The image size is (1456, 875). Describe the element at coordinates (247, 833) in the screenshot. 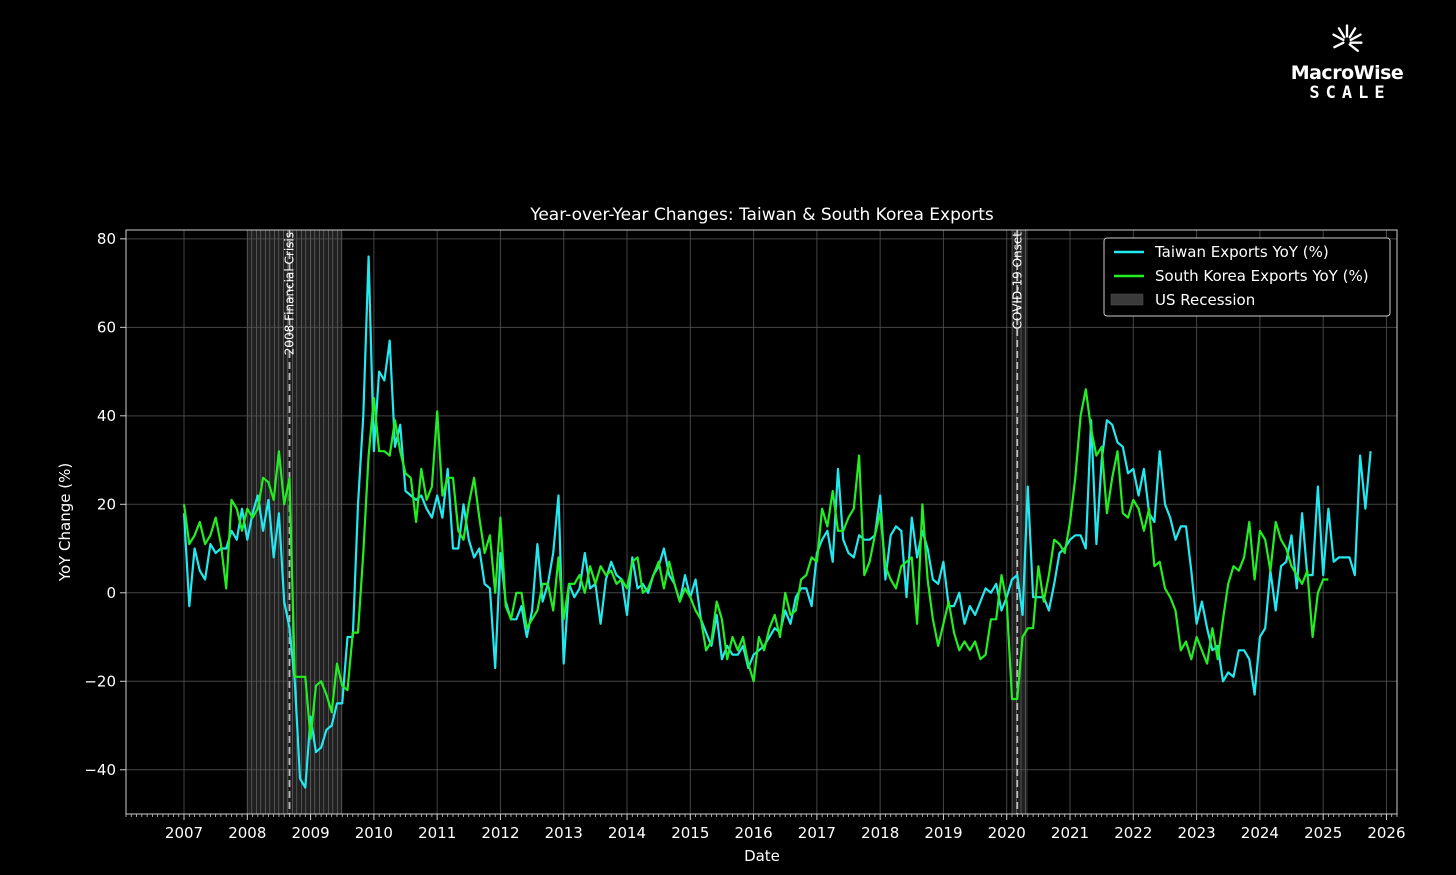

I see `x-tick-label: 2008` at that location.